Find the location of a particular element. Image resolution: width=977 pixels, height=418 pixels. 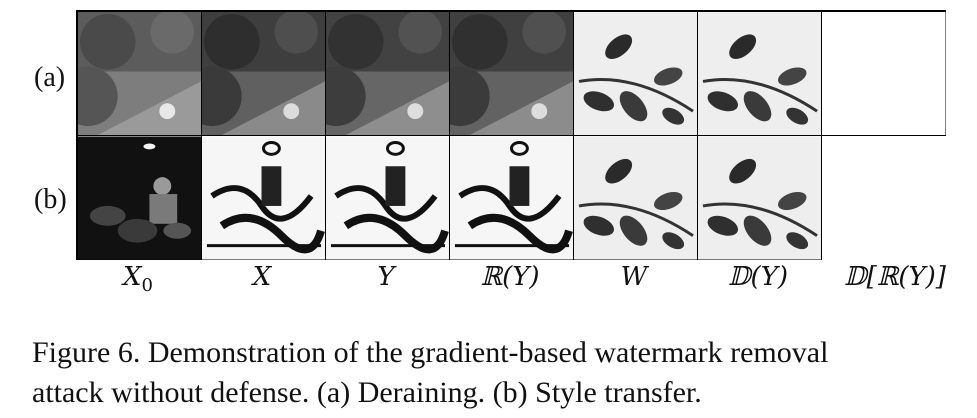

image-b-x0-drummer is located at coordinates (140, 198).